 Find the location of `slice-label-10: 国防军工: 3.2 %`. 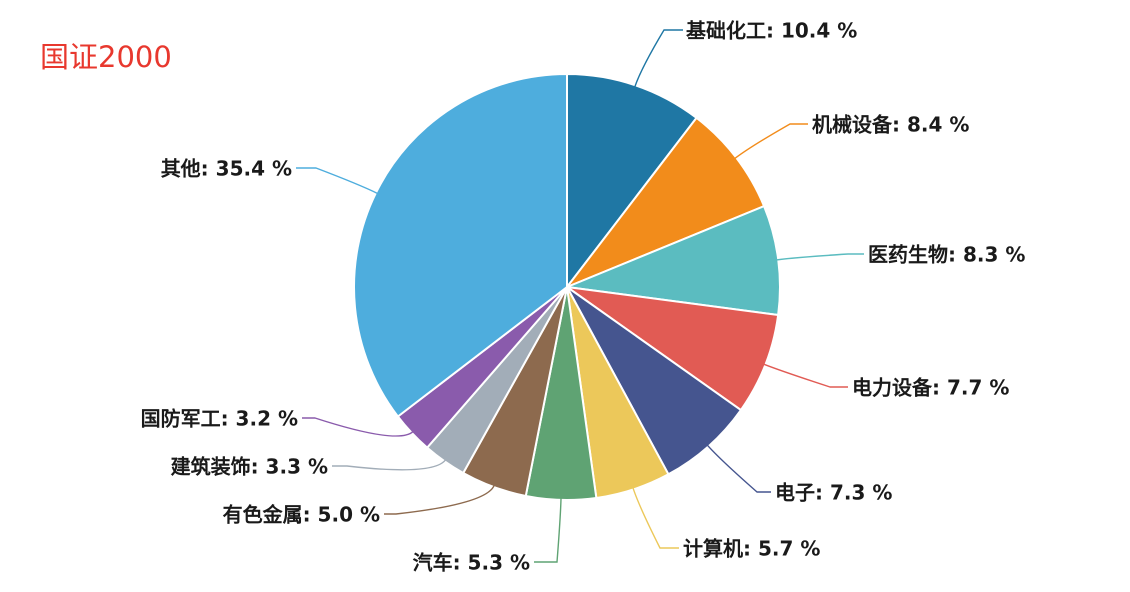

slice-label-10: 国防军工: 3.2 % is located at coordinates (219, 419).